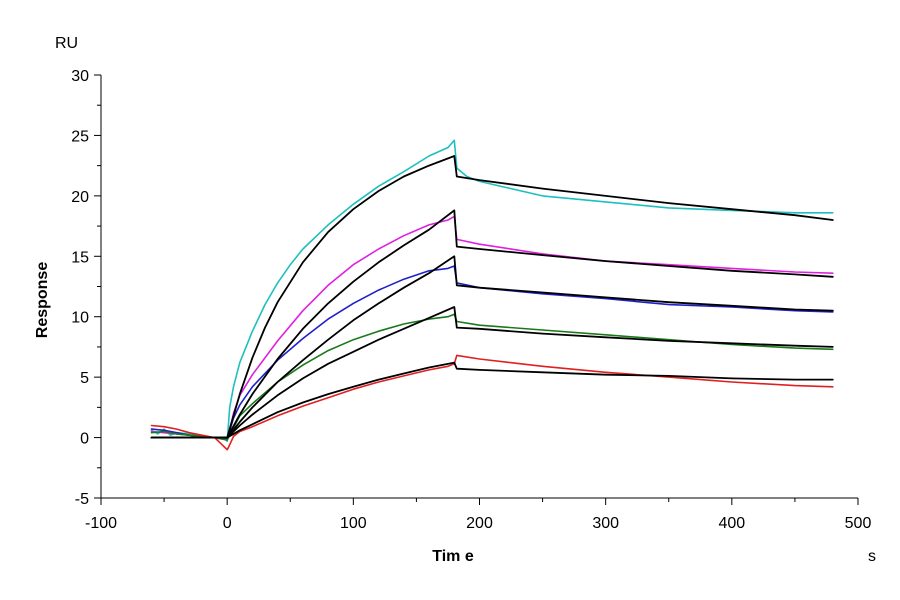  Describe the element at coordinates (66, 43) in the screenshot. I see `y-unit-label: RU` at that location.